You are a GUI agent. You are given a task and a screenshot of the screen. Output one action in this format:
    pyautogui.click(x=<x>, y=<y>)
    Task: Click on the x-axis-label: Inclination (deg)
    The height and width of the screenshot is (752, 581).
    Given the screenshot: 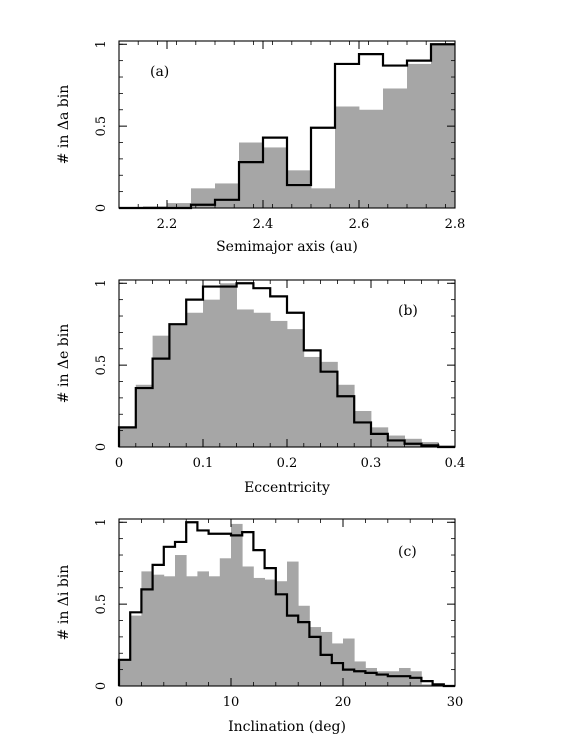 What is the action you would take?
    pyautogui.click(x=287, y=727)
    